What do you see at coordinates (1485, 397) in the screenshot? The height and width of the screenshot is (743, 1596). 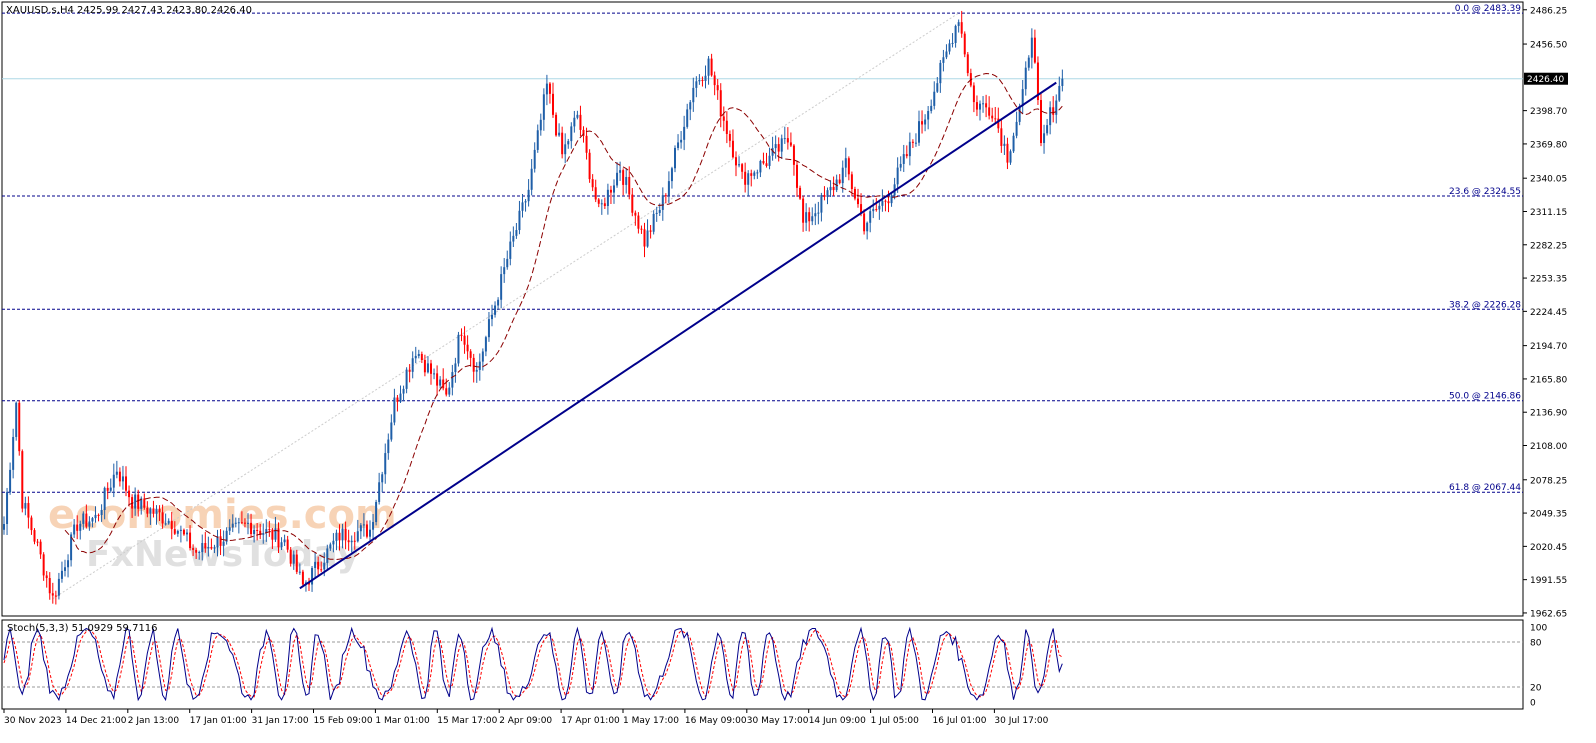 I see `fib-level-label: 50.0 @ 2146.86` at bounding box center [1485, 397].